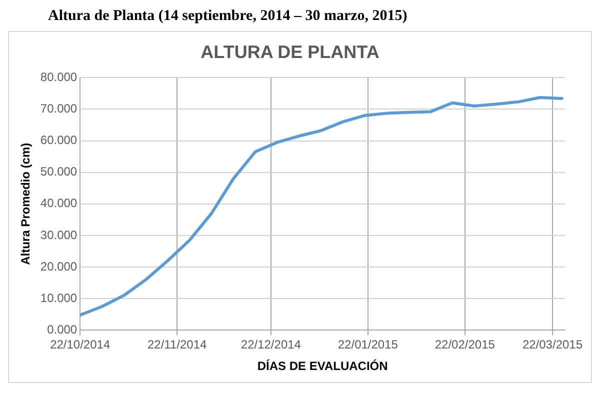 The width and height of the screenshot is (600, 409). What do you see at coordinates (62, 329) in the screenshot?
I see `y-tick-label: 0.000` at bounding box center [62, 329].